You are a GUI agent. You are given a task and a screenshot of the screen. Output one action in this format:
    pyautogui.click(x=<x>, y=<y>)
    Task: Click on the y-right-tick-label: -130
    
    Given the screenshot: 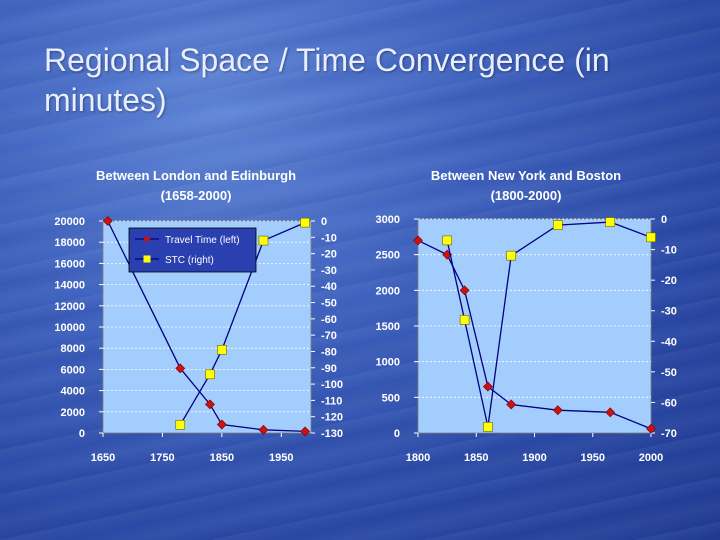 What is the action you would take?
    pyautogui.click(x=332, y=434)
    